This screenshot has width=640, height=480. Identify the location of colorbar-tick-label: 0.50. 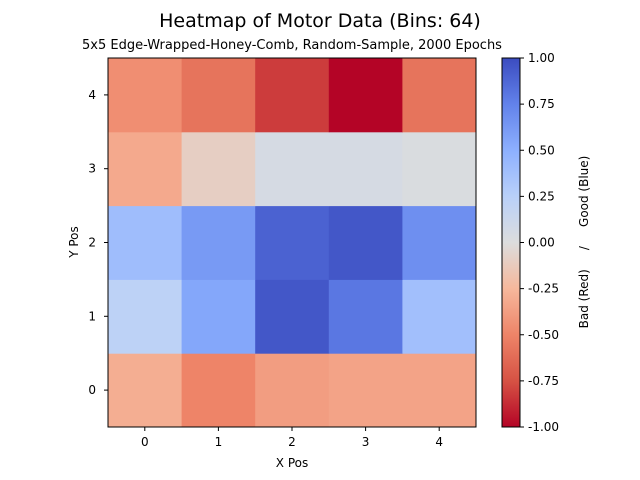
(541, 150).